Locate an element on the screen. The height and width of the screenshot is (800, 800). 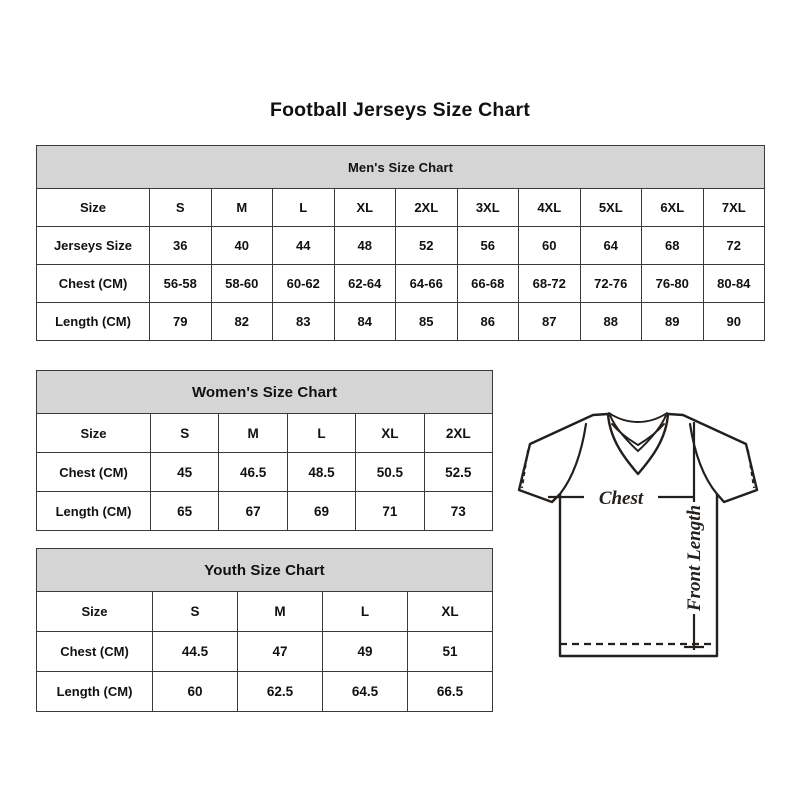
mens-col-header-6xl: 6XL is located at coordinates (672, 207).